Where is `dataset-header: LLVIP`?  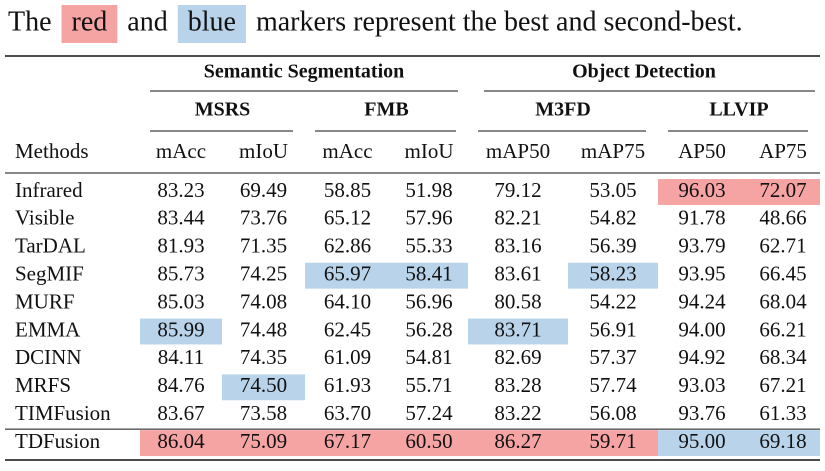 dataset-header: LLVIP is located at coordinates (738, 110).